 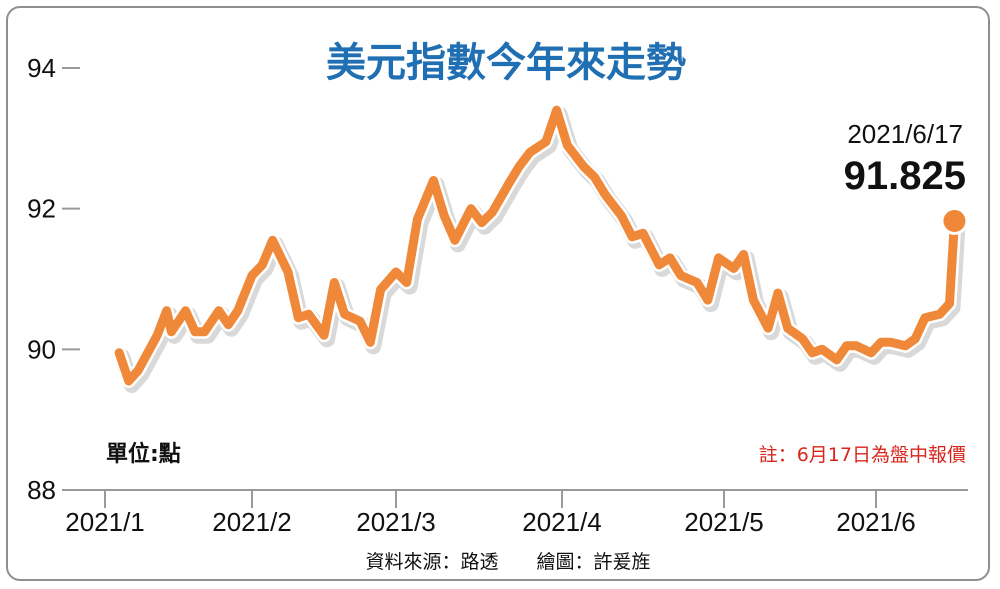 I want to click on chart-title: 美元指數今年來走勢, so click(x=506, y=63).